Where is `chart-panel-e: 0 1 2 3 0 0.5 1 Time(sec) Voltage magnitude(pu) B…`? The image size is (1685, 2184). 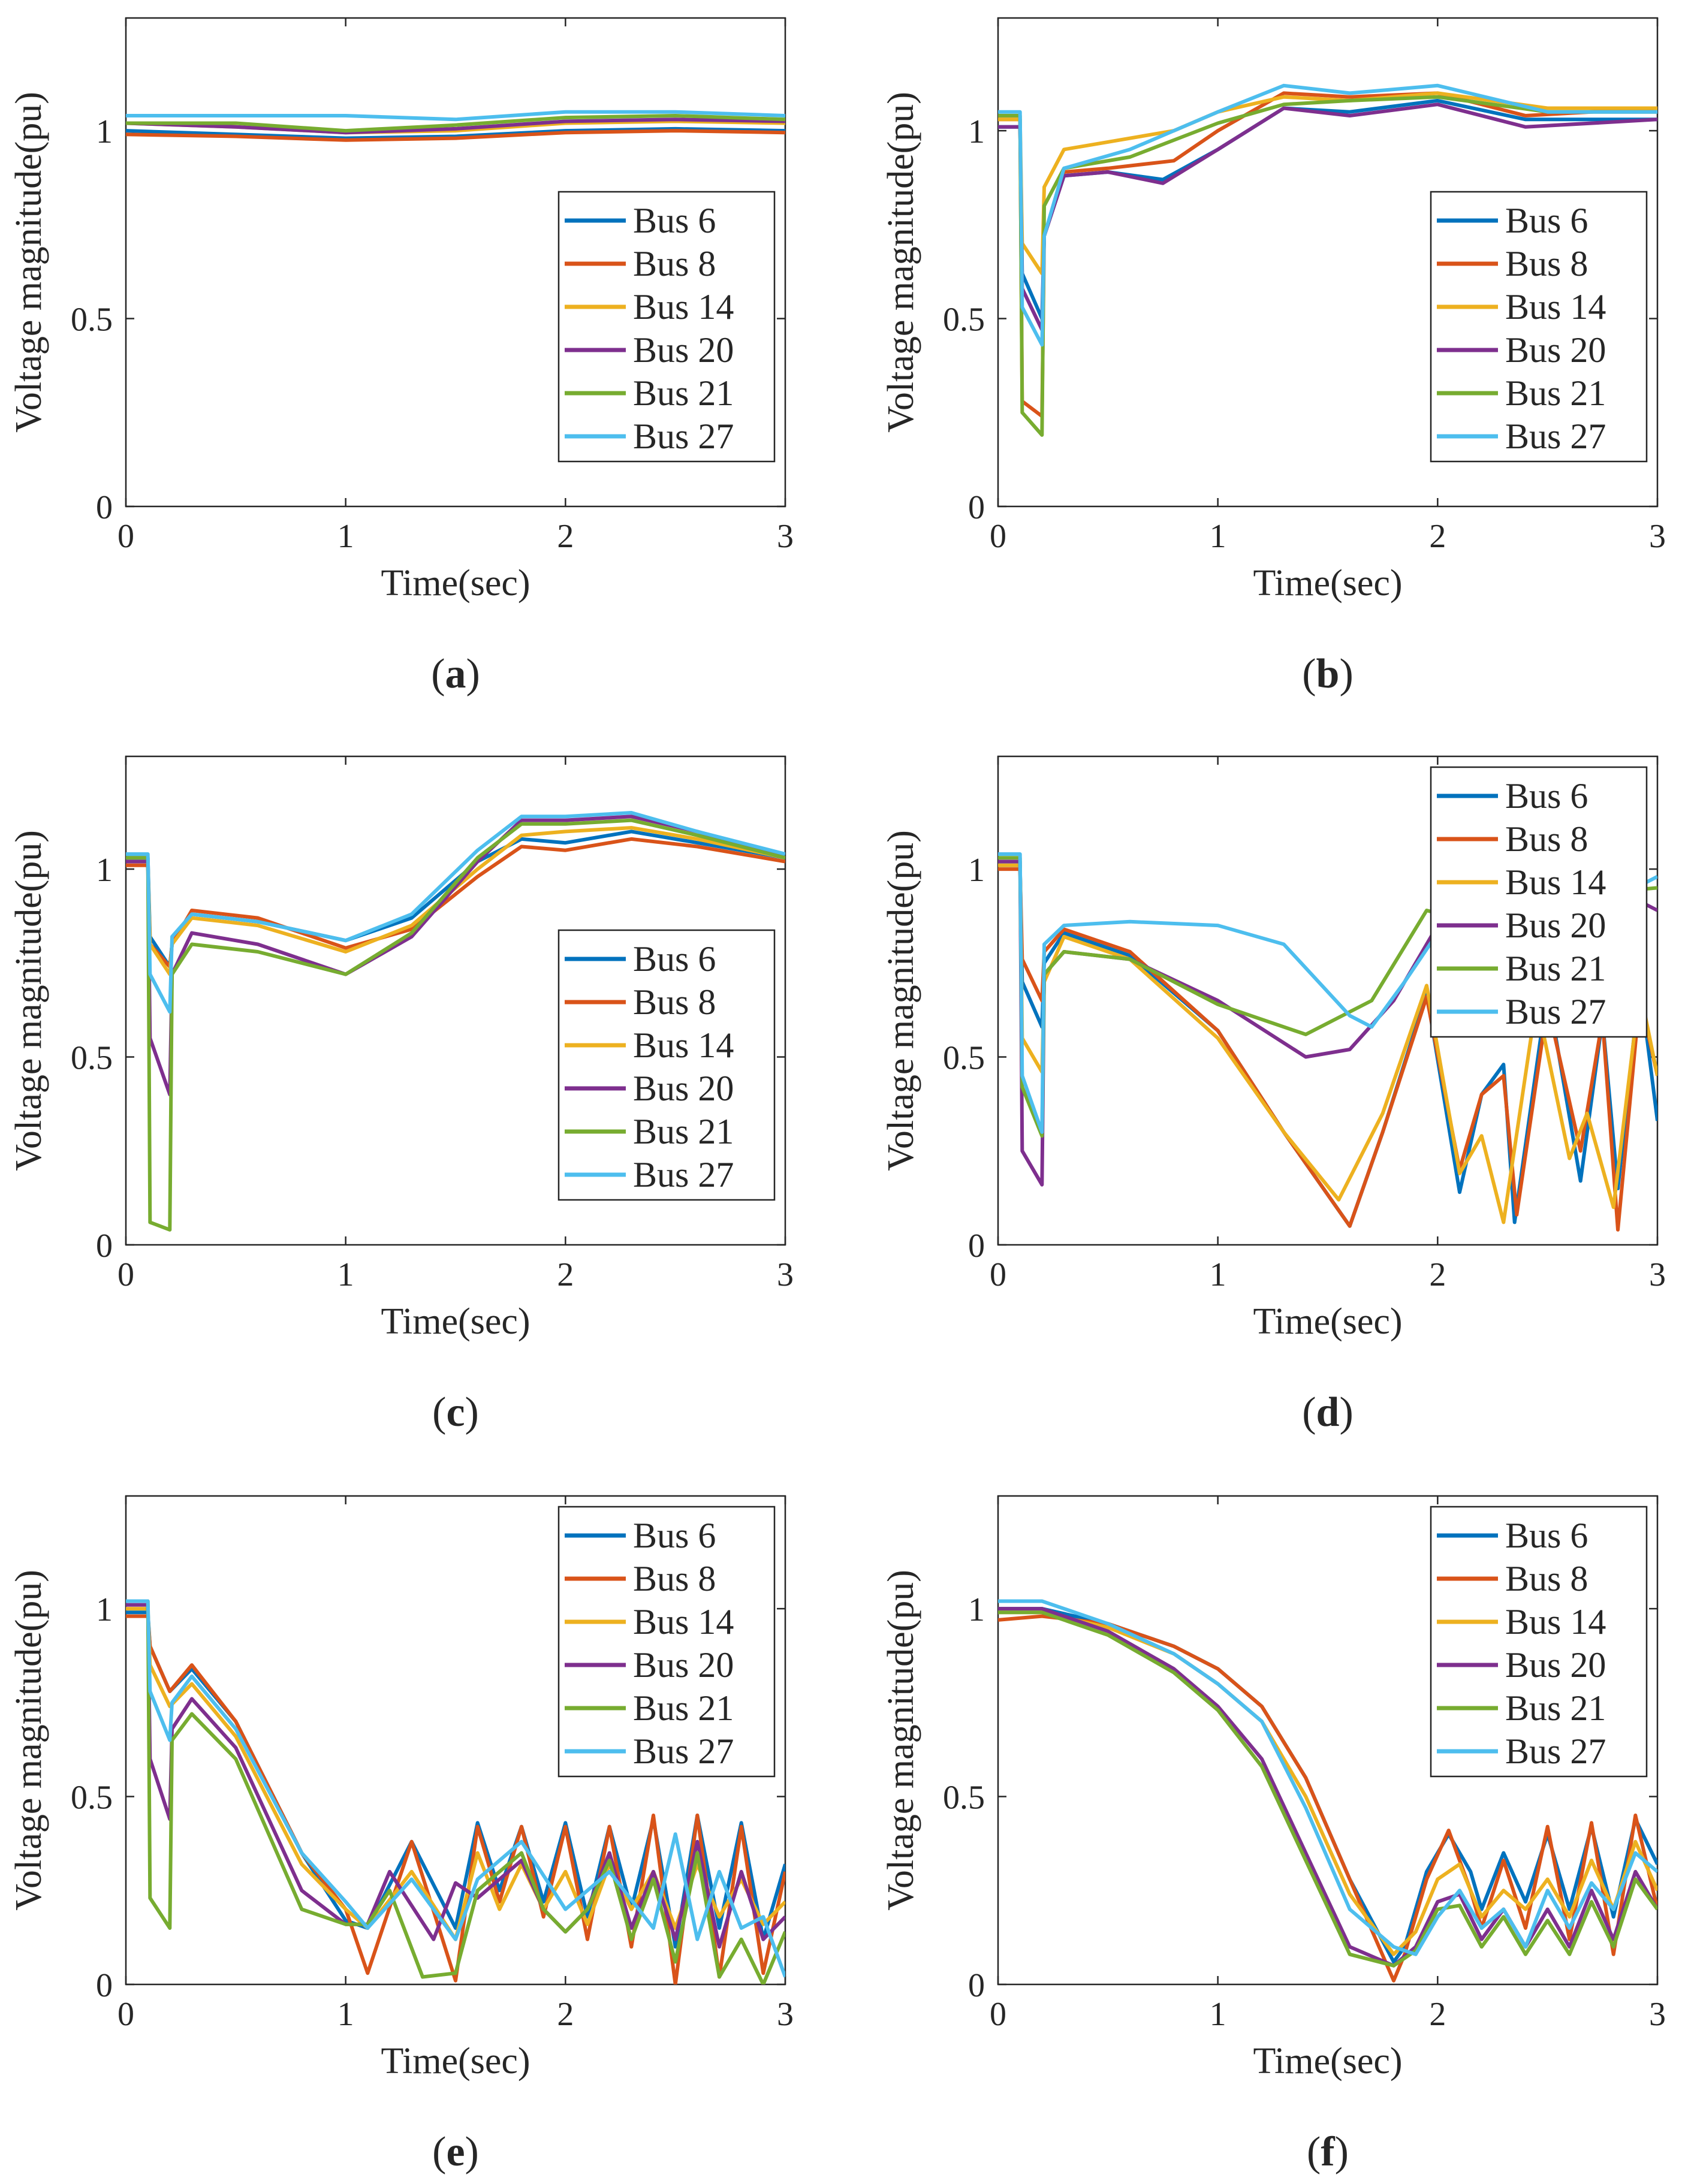
chart-panel-e: 0 1 2 3 0 0.5 1 Time(sec) Voltage magnitude(pu) B… is located at coordinates (401, 1835).